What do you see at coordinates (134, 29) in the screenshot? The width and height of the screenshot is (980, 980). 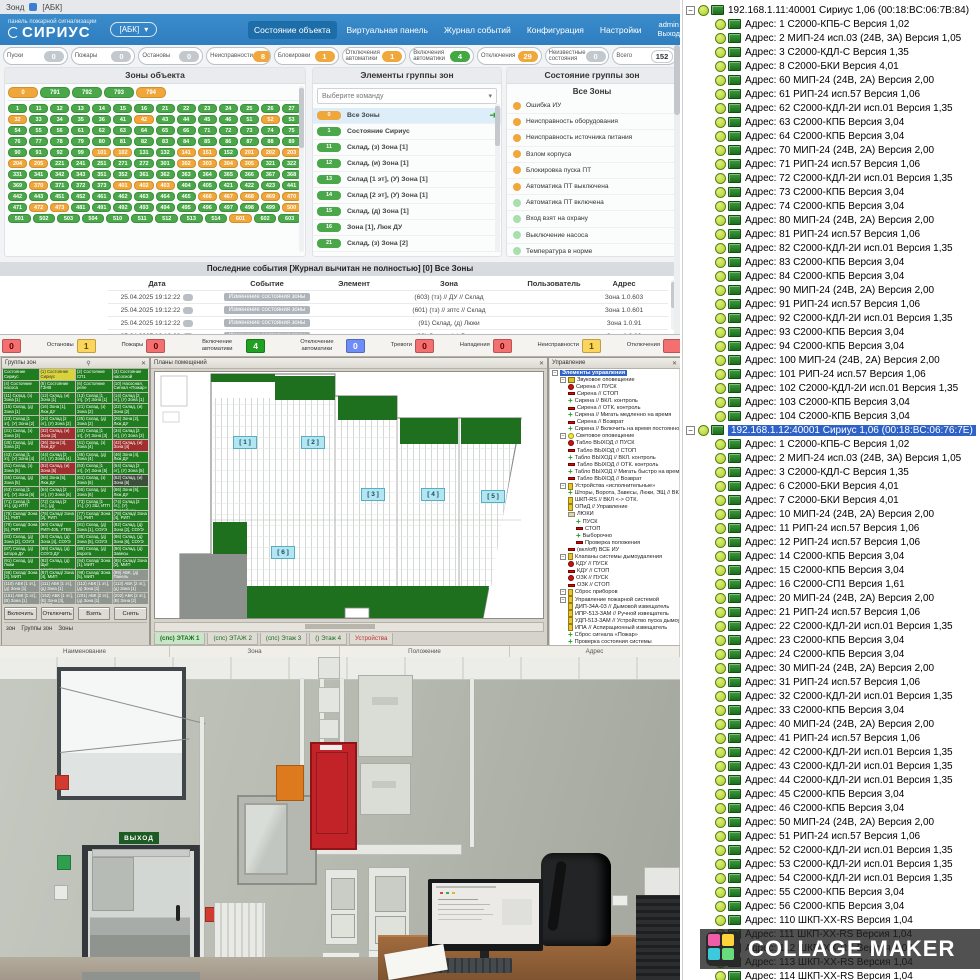 I see `object-selector-dropdown: [АБК] ▾` at bounding box center [134, 29].